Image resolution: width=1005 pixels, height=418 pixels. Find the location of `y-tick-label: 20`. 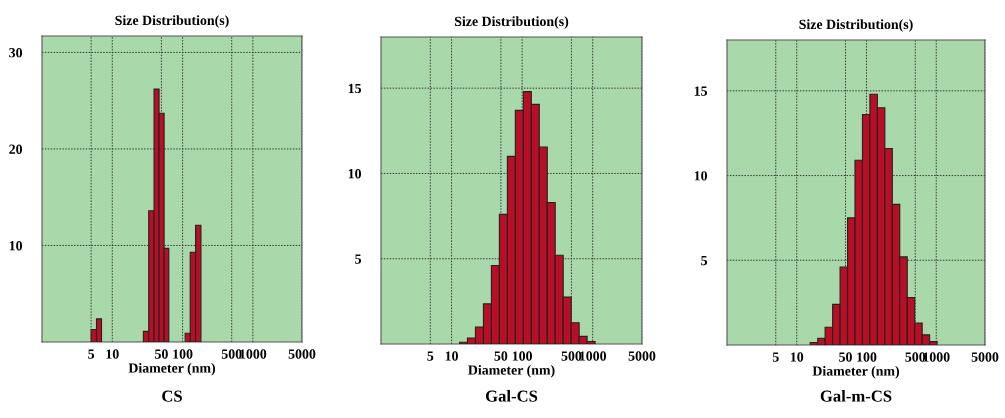

y-tick-label: 20 is located at coordinates (16, 149).